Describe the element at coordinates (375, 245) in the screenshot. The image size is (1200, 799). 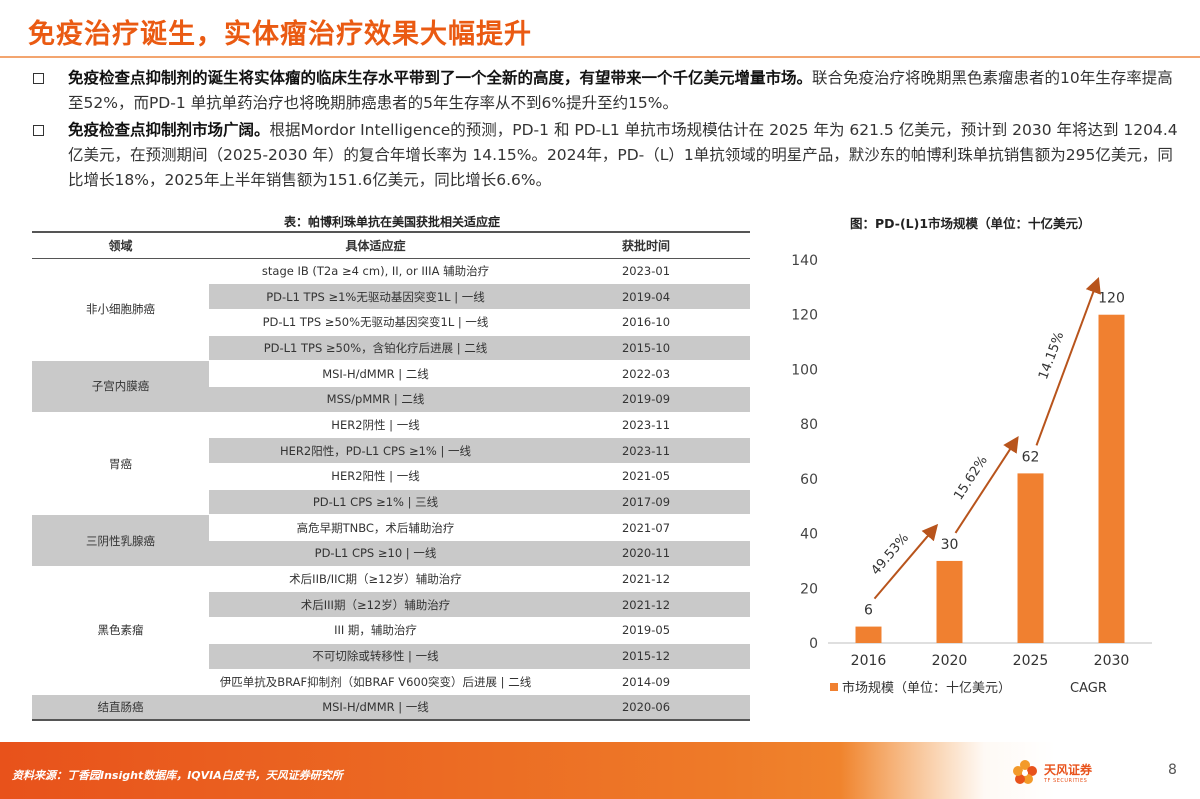
I see `header-indication: 具体适应症` at that location.